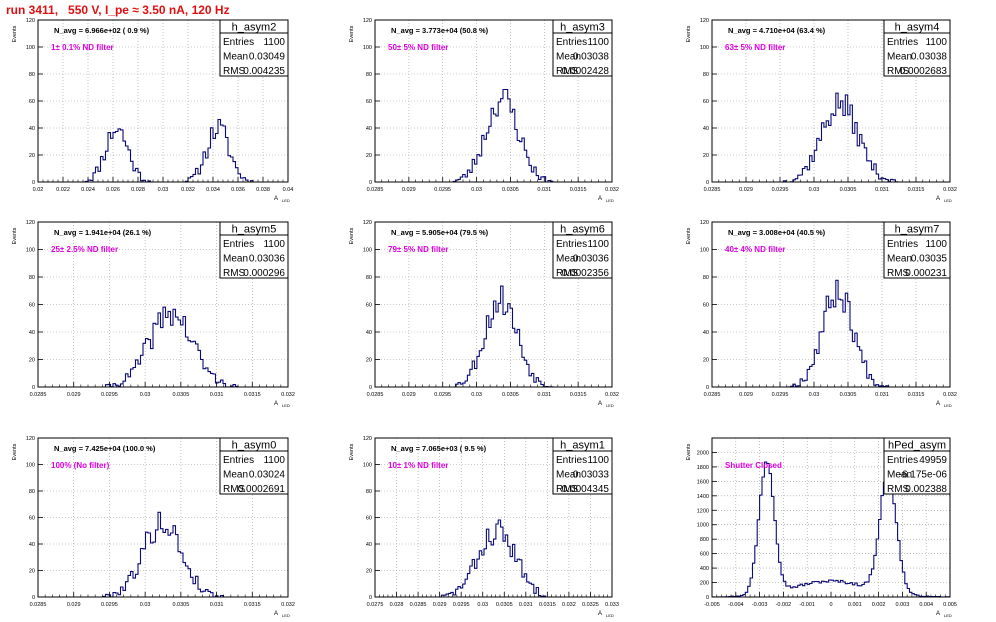 This screenshot has height=622, width=996. Describe the element at coordinates (703, 526) in the screenshot. I see `y-tick-label: 1000` at that location.